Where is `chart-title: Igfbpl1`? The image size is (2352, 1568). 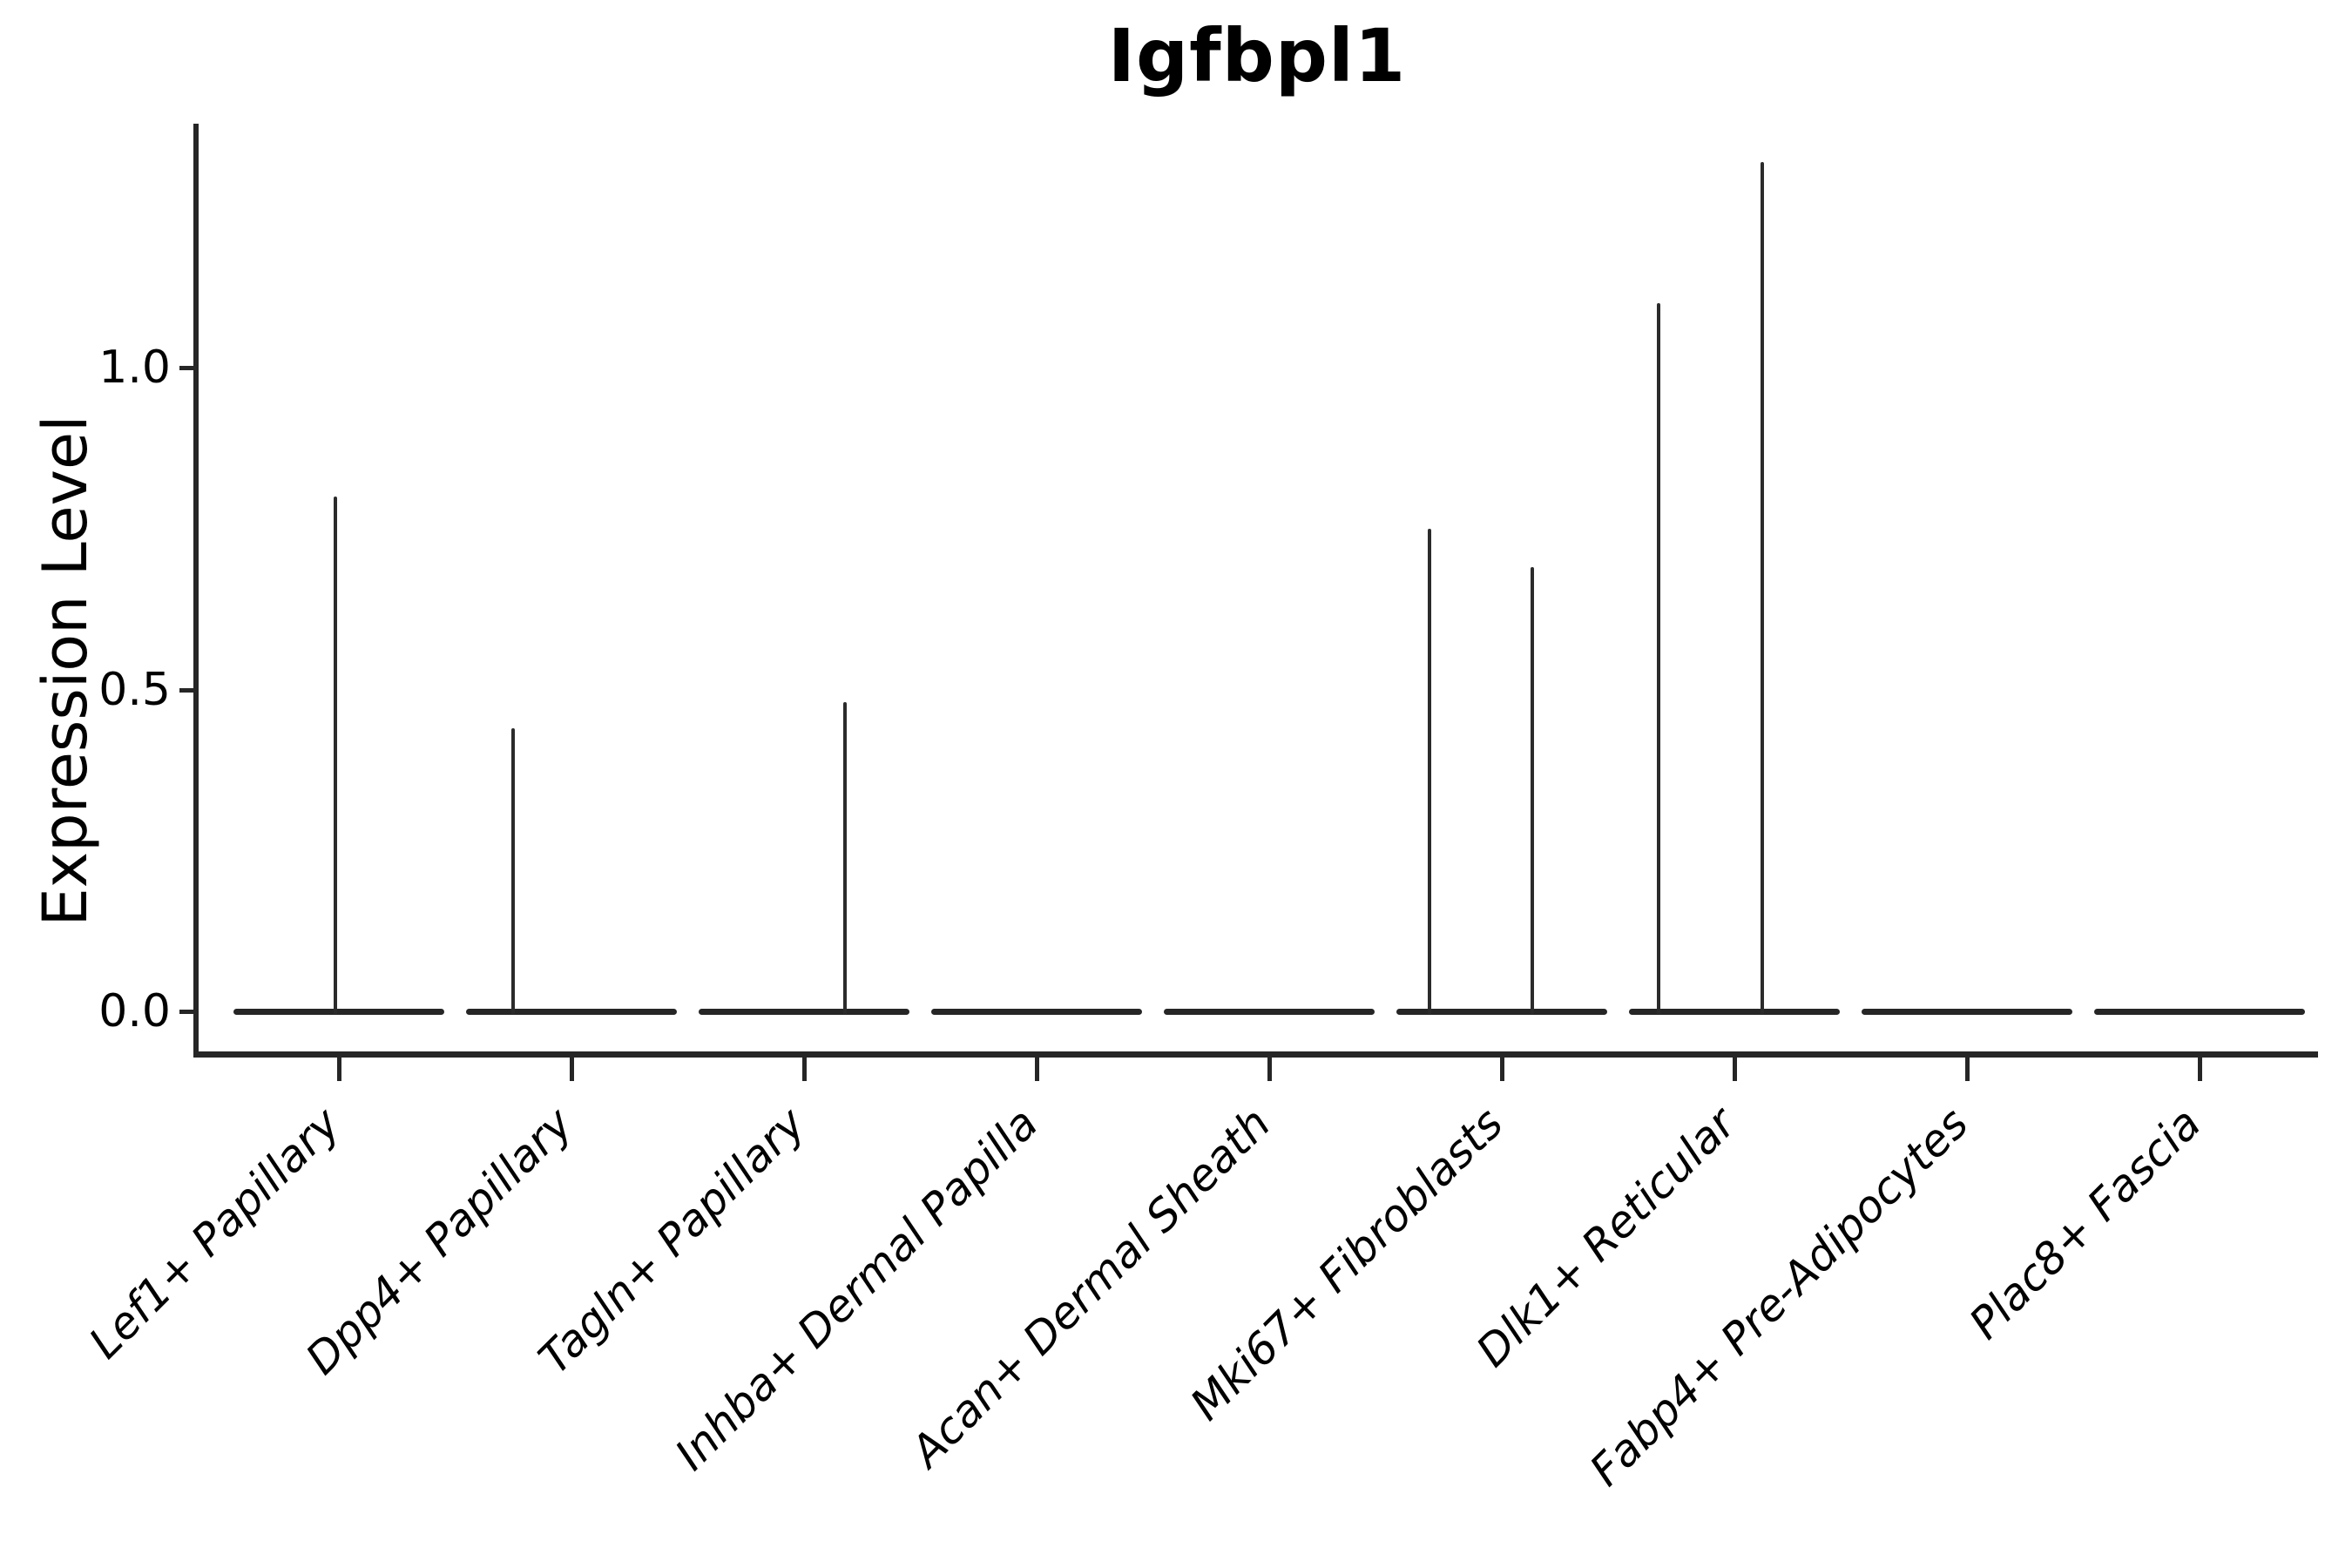 chart-title: Igfbpl1 is located at coordinates (1257, 56).